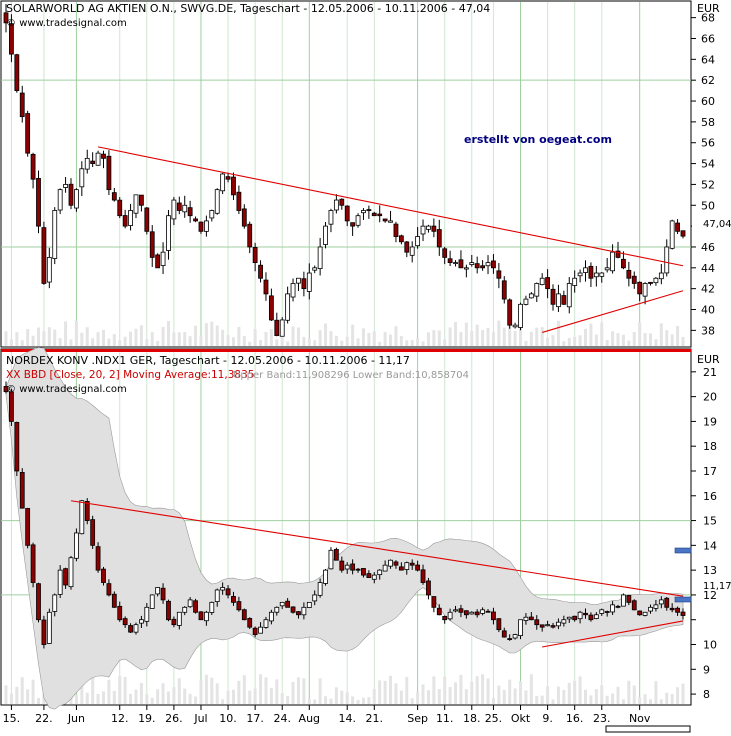  What do you see at coordinates (494, 718) in the screenshot?
I see `x-tick-label: 25.` at bounding box center [494, 718].